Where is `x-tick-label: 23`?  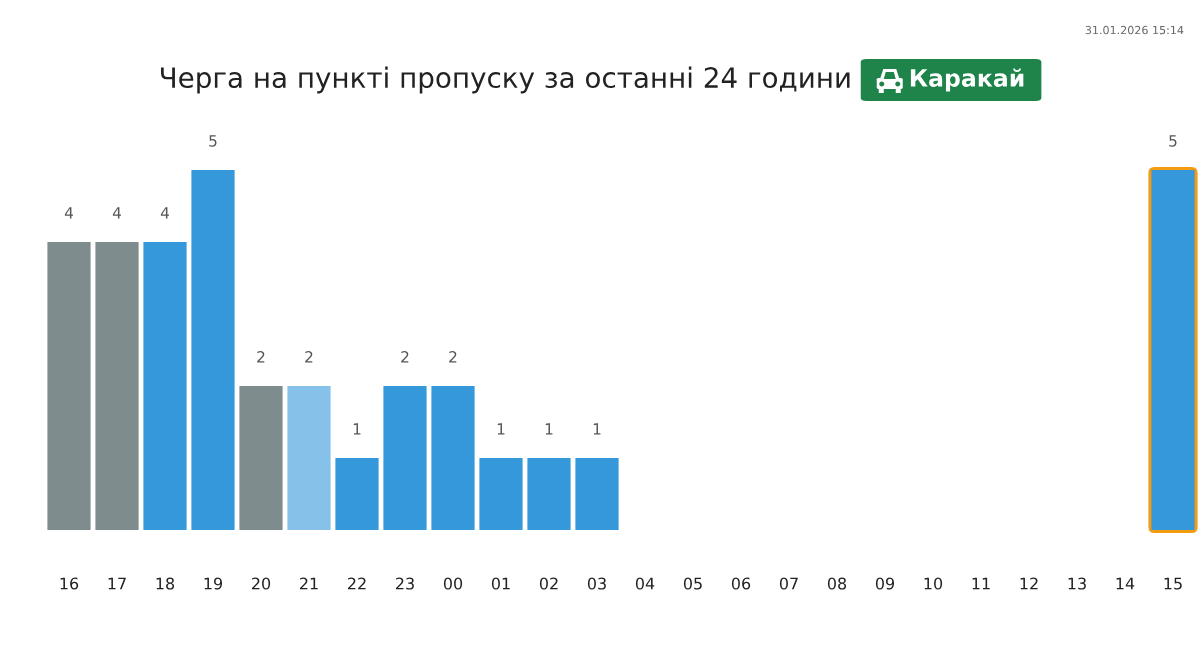
x-tick-label: 23 is located at coordinates (405, 583).